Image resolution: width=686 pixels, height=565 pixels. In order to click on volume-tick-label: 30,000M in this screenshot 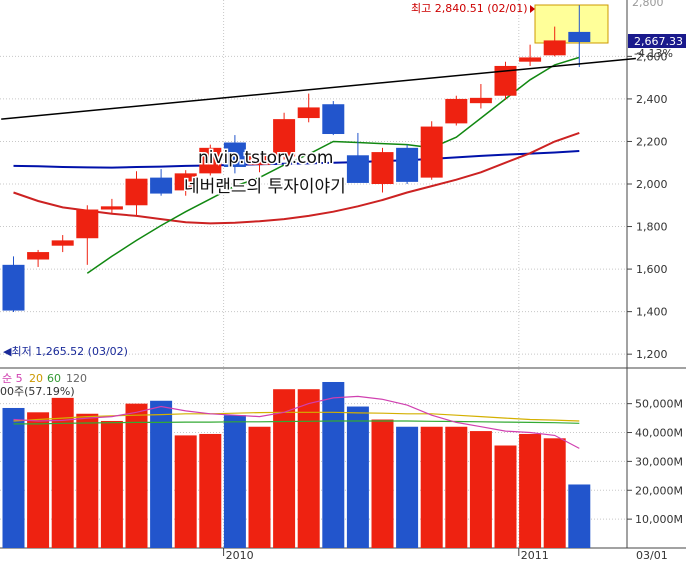, I will do `click(659, 461)`.